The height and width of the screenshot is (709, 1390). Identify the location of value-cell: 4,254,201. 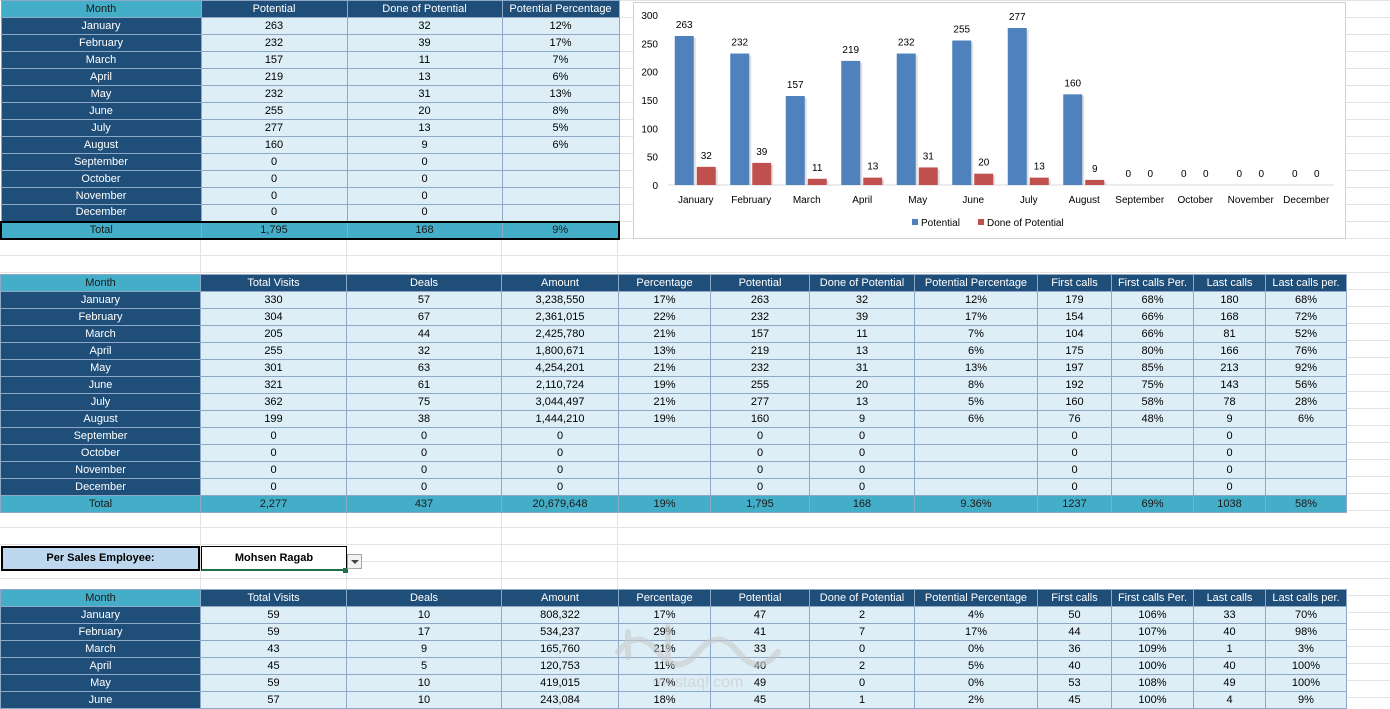
(560, 368).